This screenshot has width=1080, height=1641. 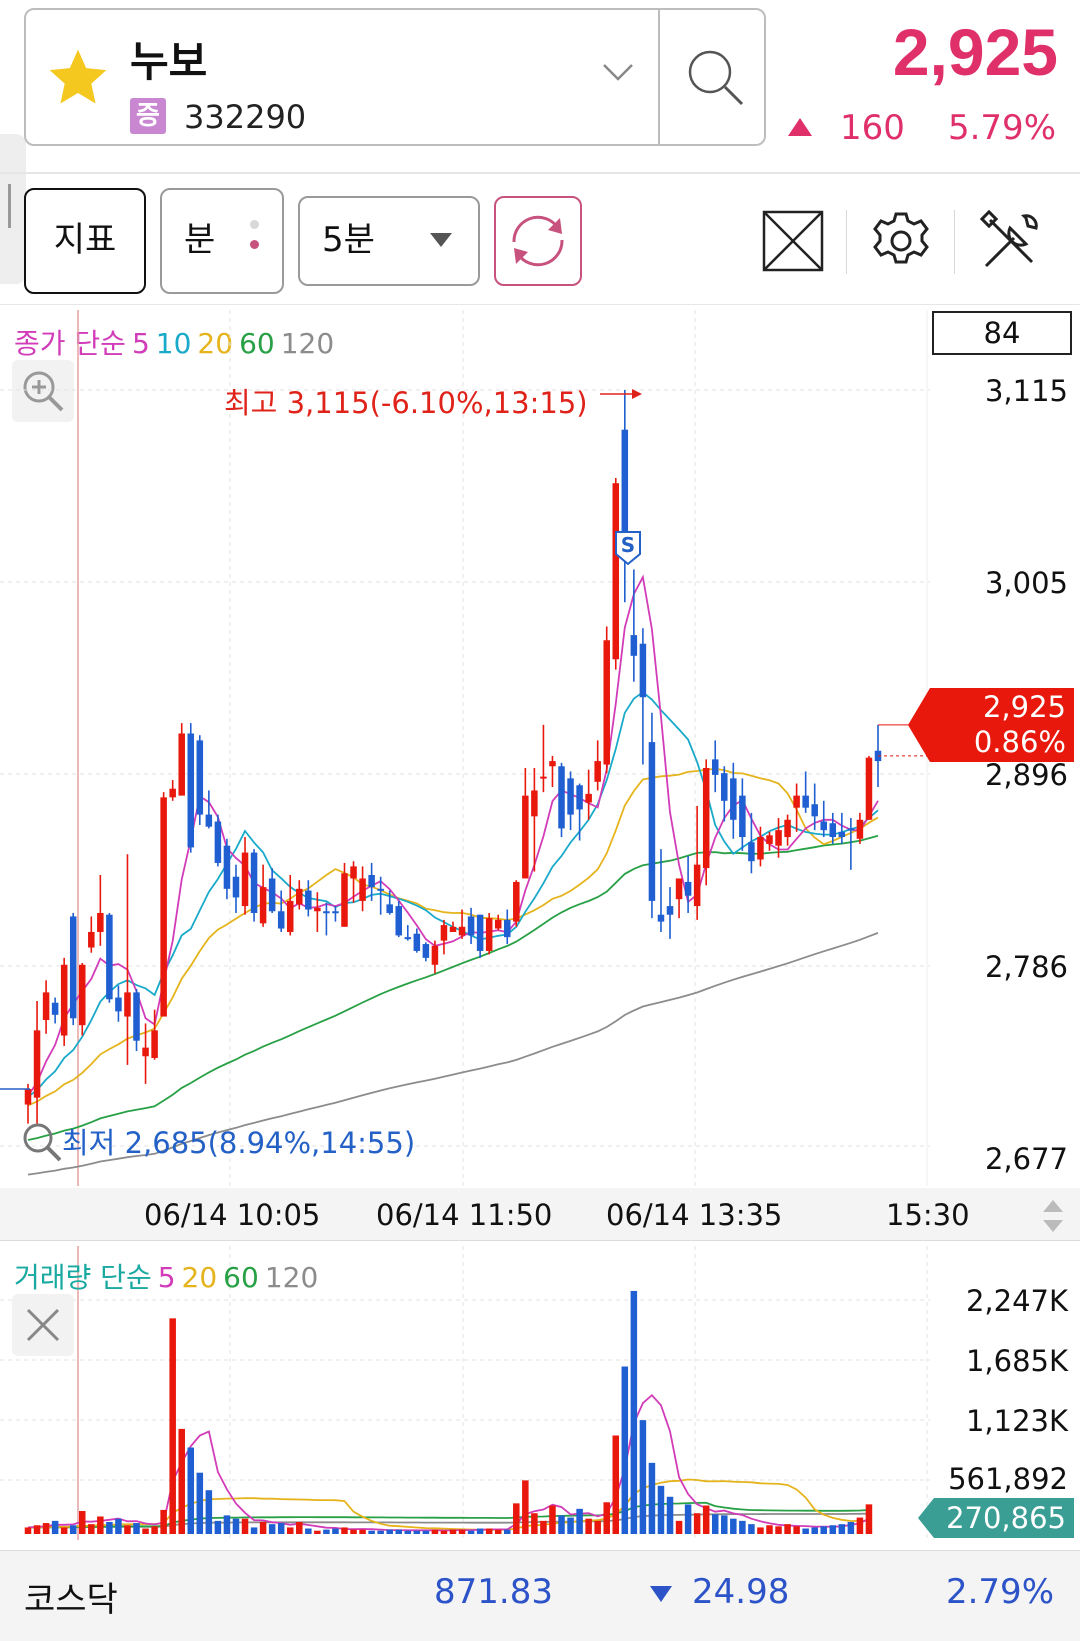 I want to click on toolbar-divider, so click(x=846, y=242).